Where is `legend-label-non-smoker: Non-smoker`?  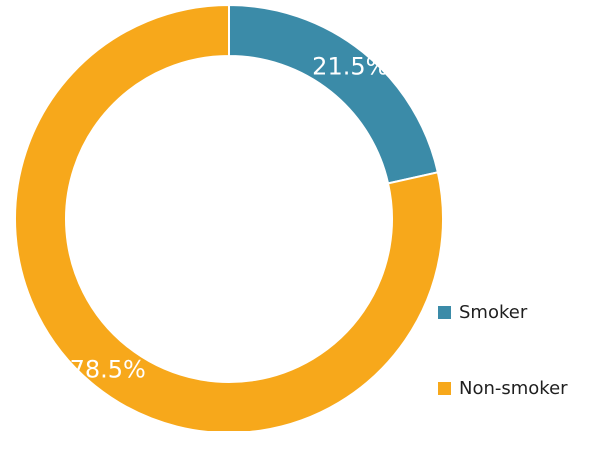 legend-label-non-smoker: Non-smoker is located at coordinates (513, 388).